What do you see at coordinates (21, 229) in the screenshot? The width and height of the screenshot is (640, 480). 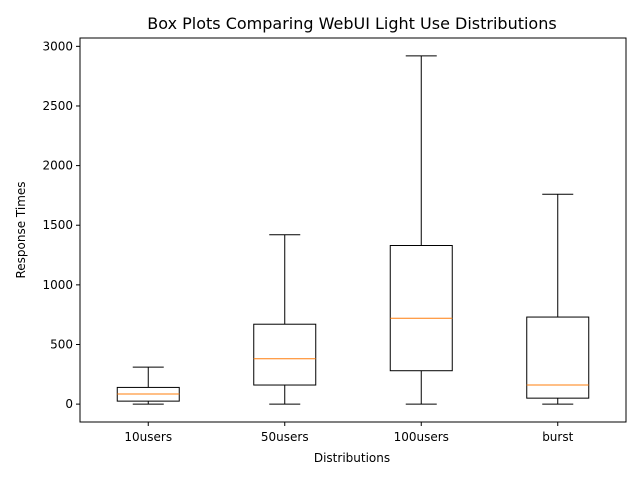 I see `y-axis-label: Response Times` at bounding box center [21, 229].